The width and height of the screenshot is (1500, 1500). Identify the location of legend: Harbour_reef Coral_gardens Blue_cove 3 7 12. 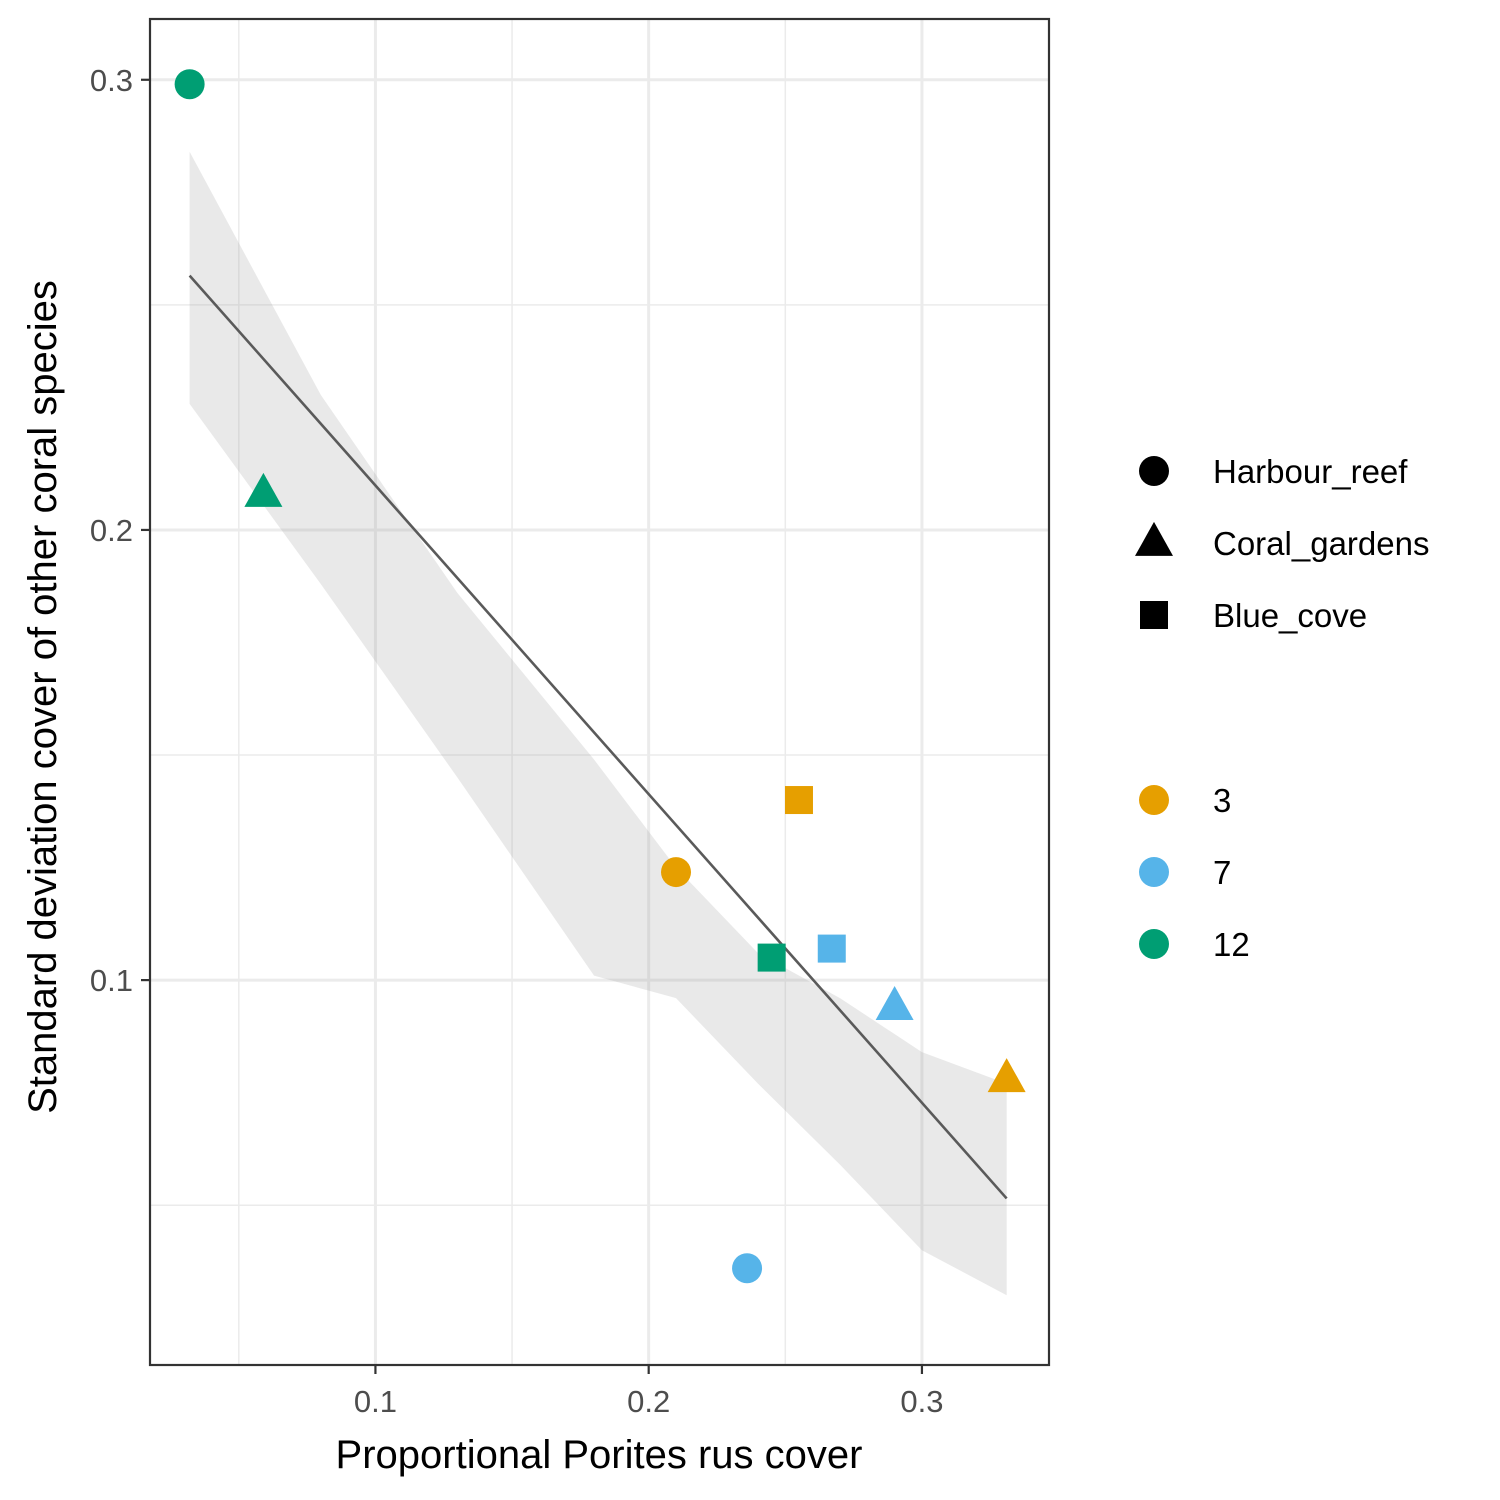
(1282, 708).